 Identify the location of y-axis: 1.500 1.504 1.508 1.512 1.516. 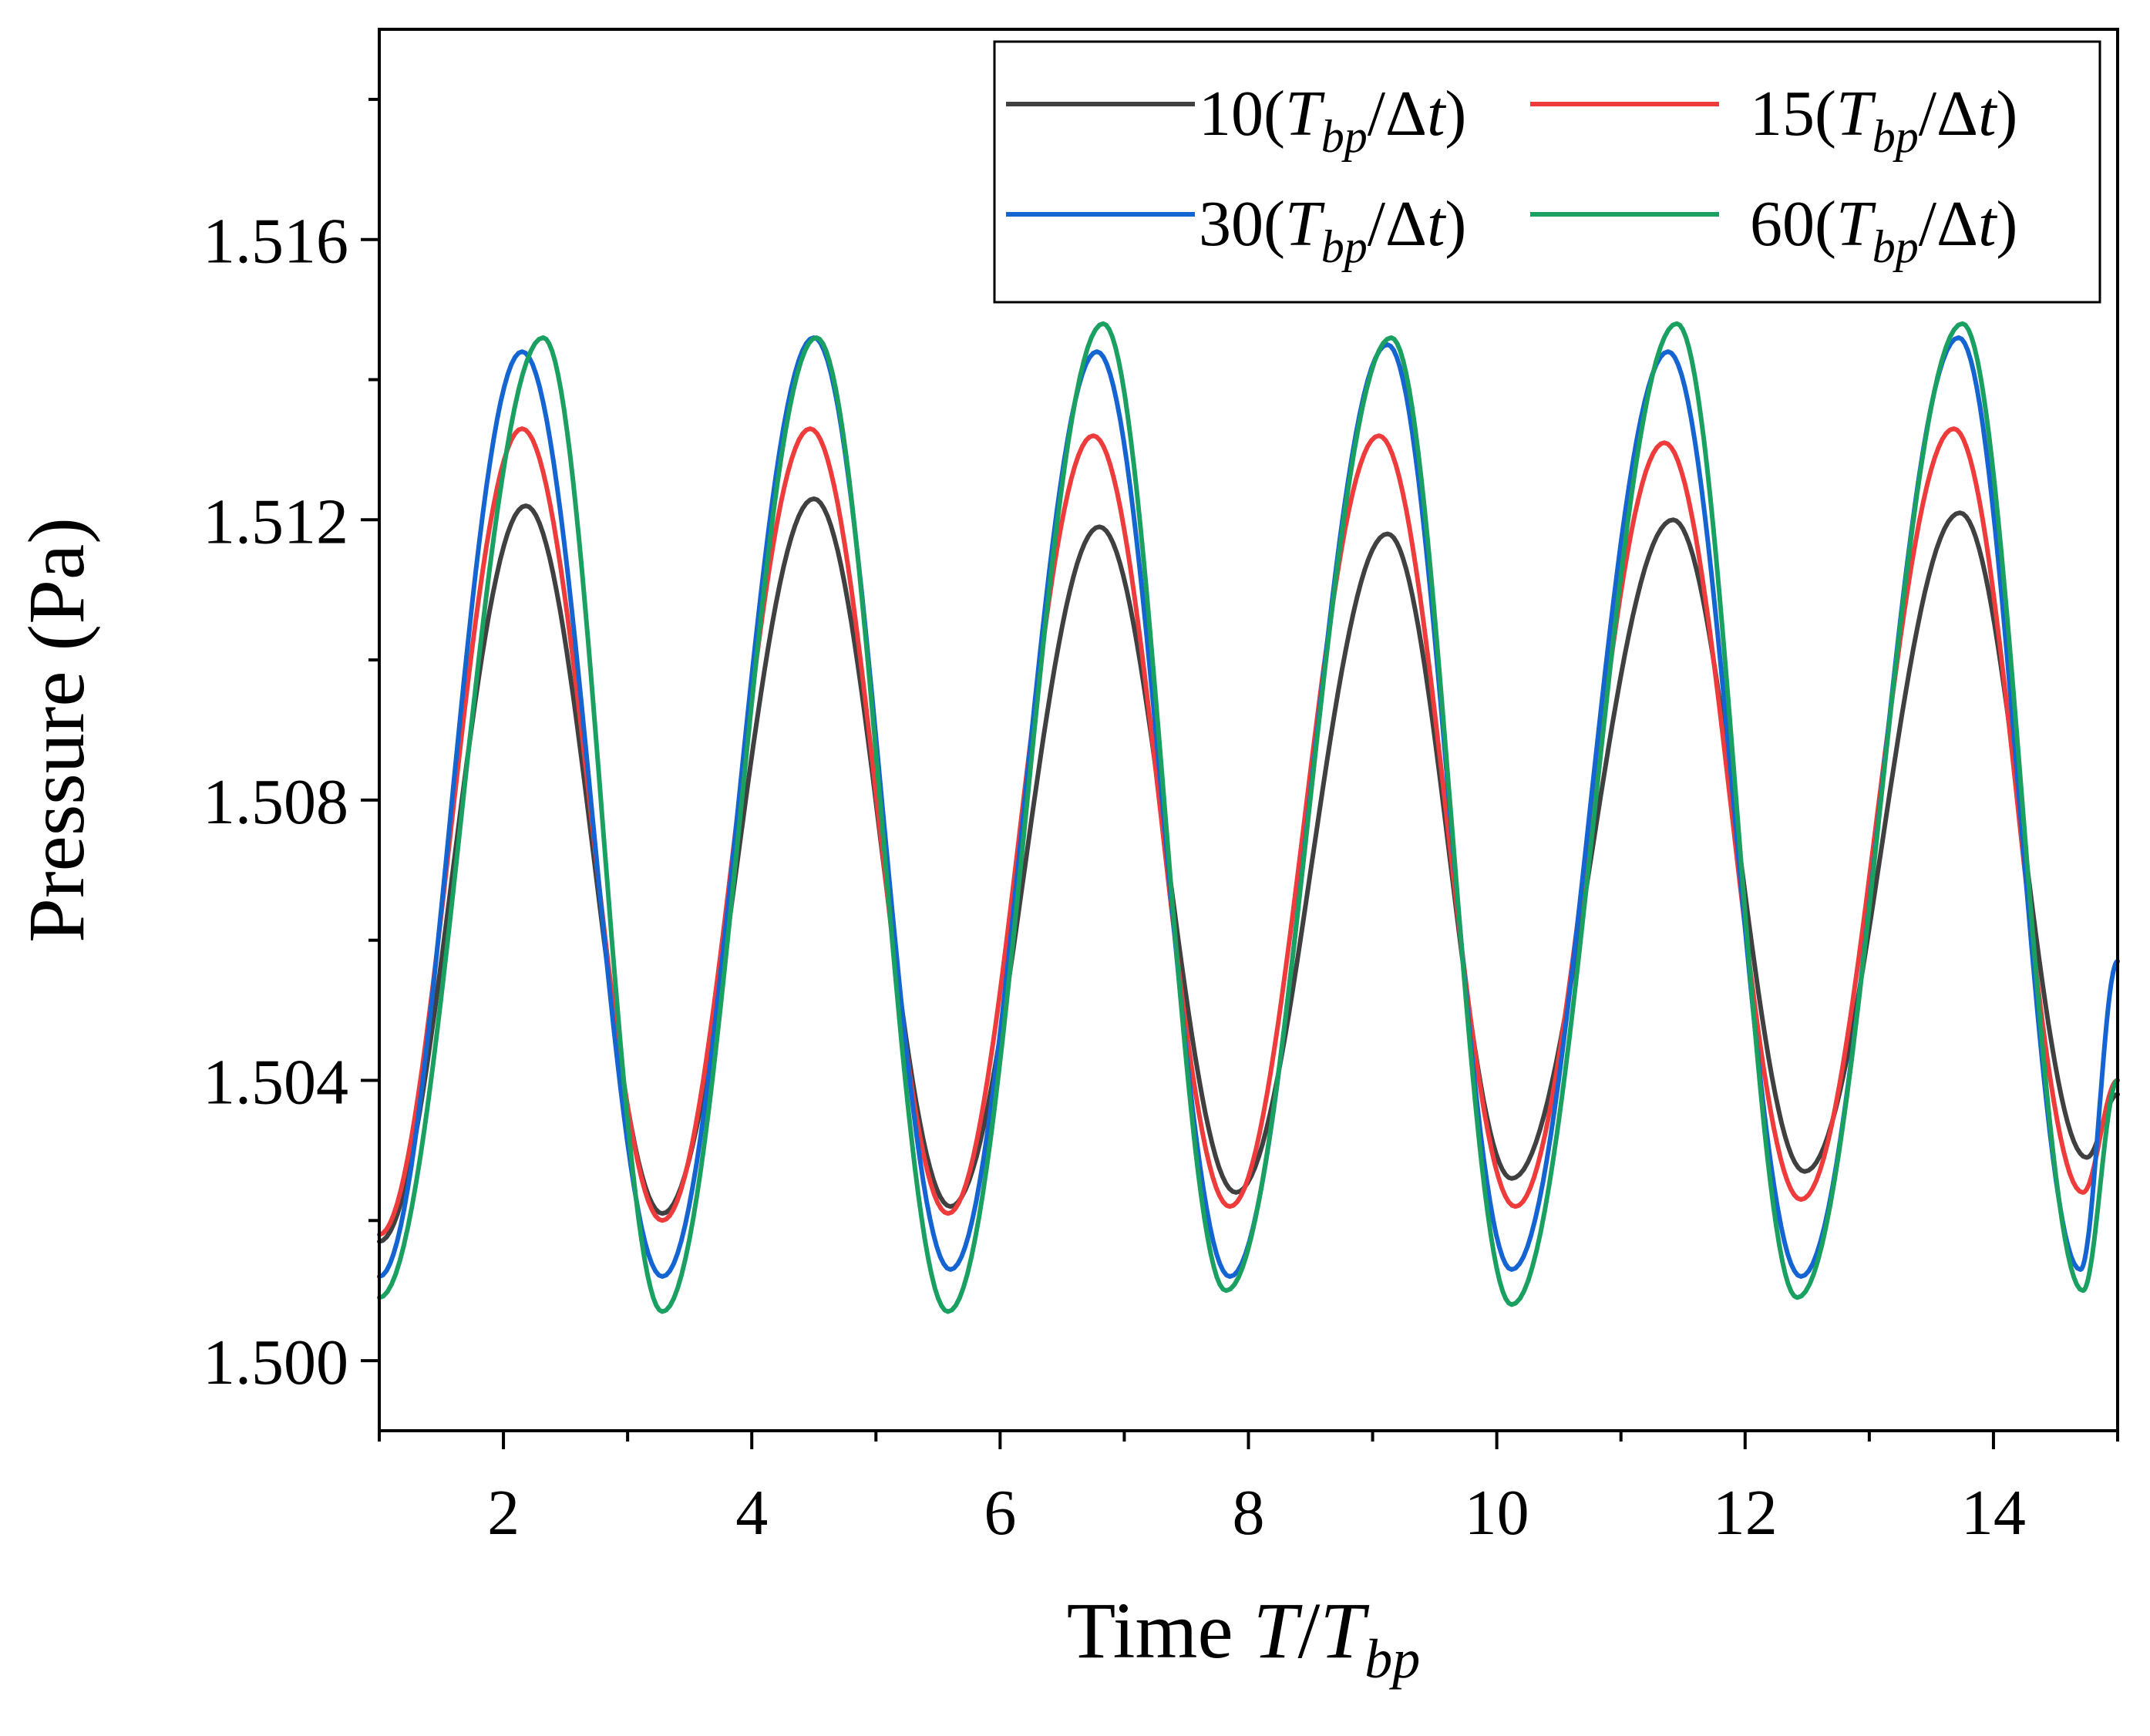
(291, 748).